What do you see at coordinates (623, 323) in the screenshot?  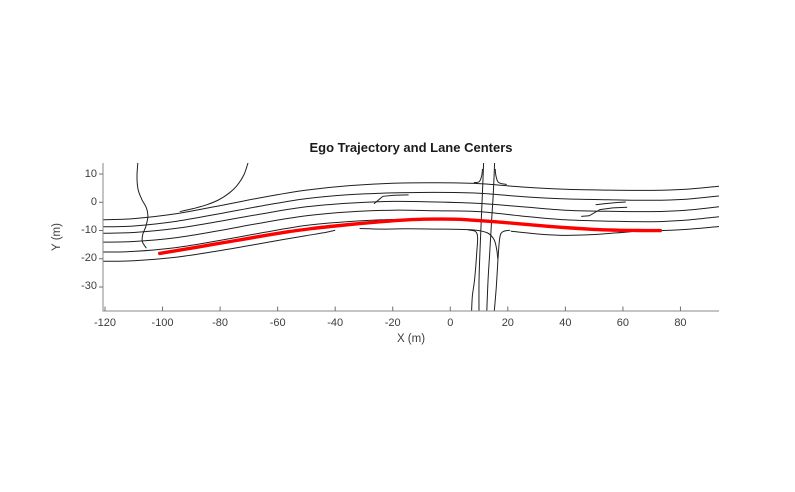 I see `x-tick-label: 60` at bounding box center [623, 323].